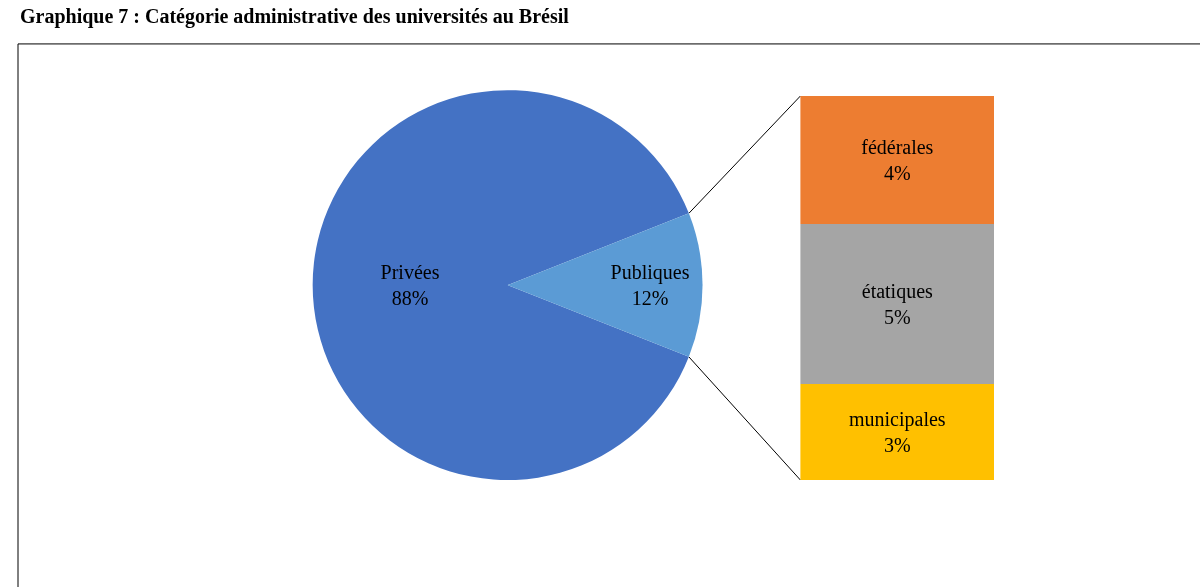  I want to click on data-label: 12%, so click(650, 298).